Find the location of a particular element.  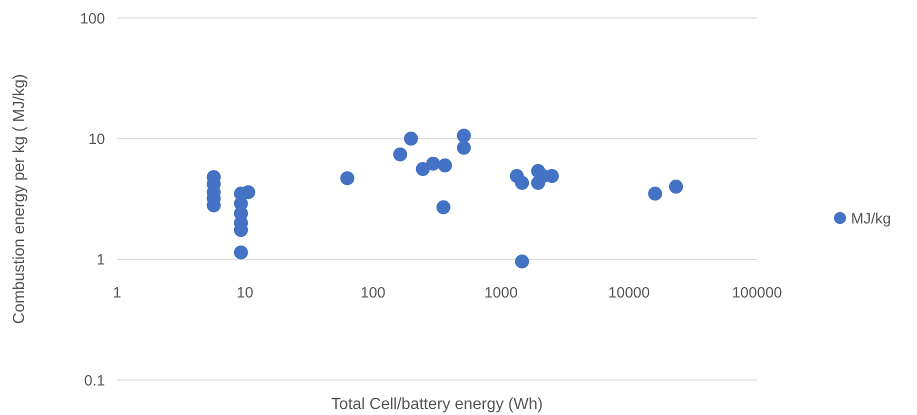

y-tick-label: 100 is located at coordinates (92, 19).